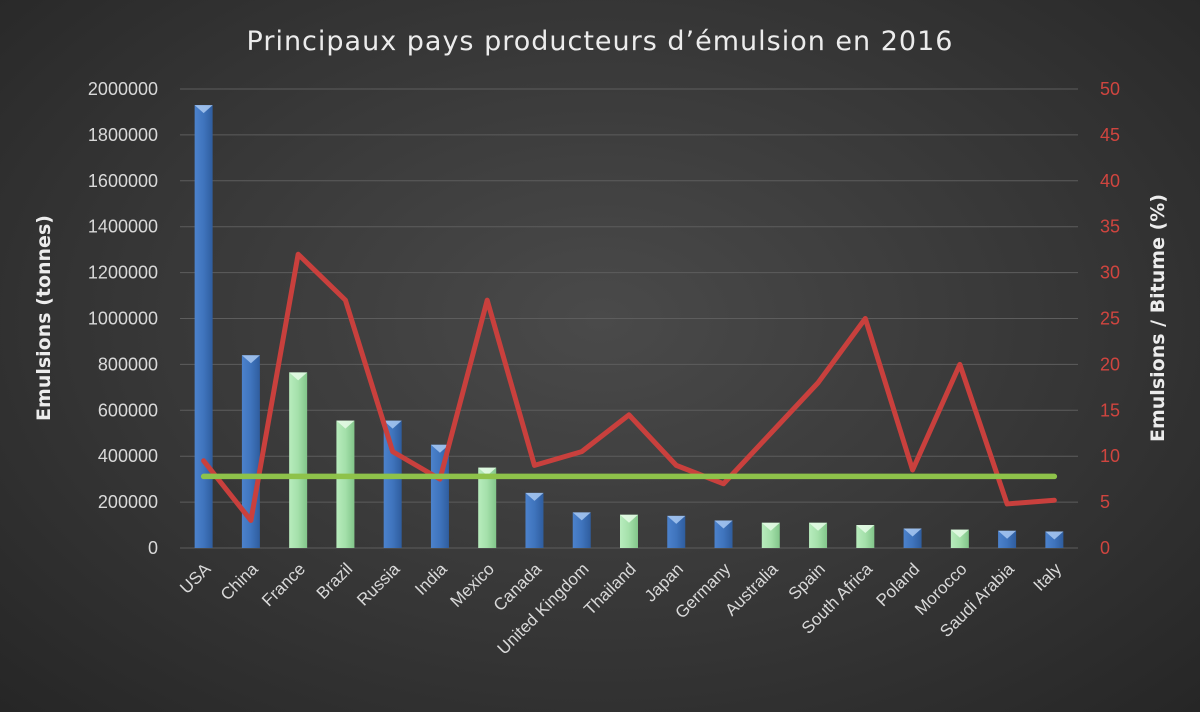  I want to click on bar-poland, so click(912, 538).